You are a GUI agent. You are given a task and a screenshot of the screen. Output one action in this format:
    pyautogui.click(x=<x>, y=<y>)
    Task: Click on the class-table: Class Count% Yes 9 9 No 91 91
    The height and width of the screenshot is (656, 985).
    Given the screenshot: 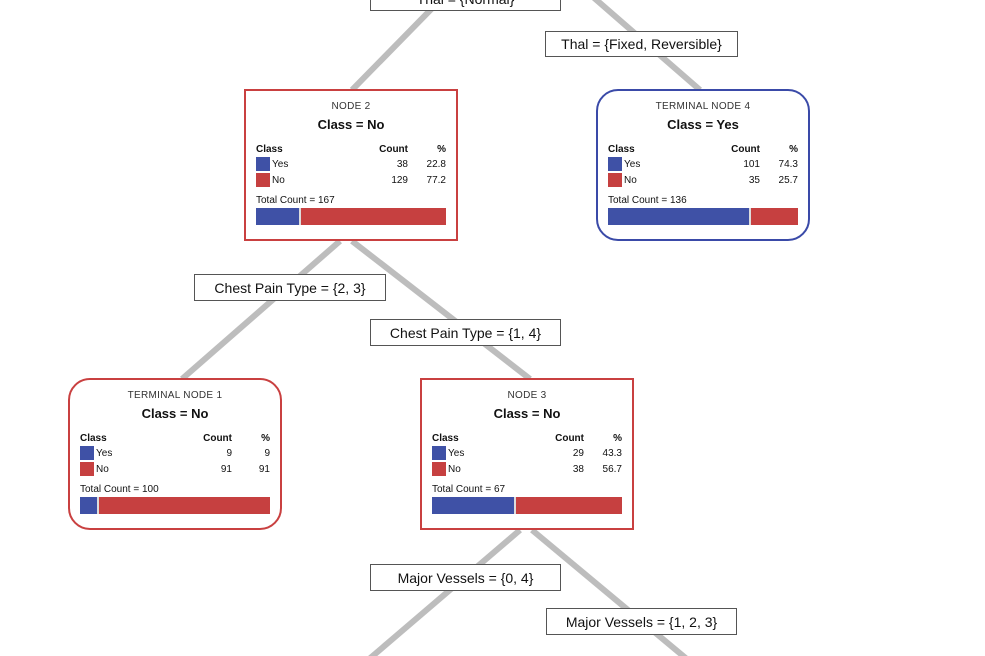 What is the action you would take?
    pyautogui.click(x=175, y=454)
    